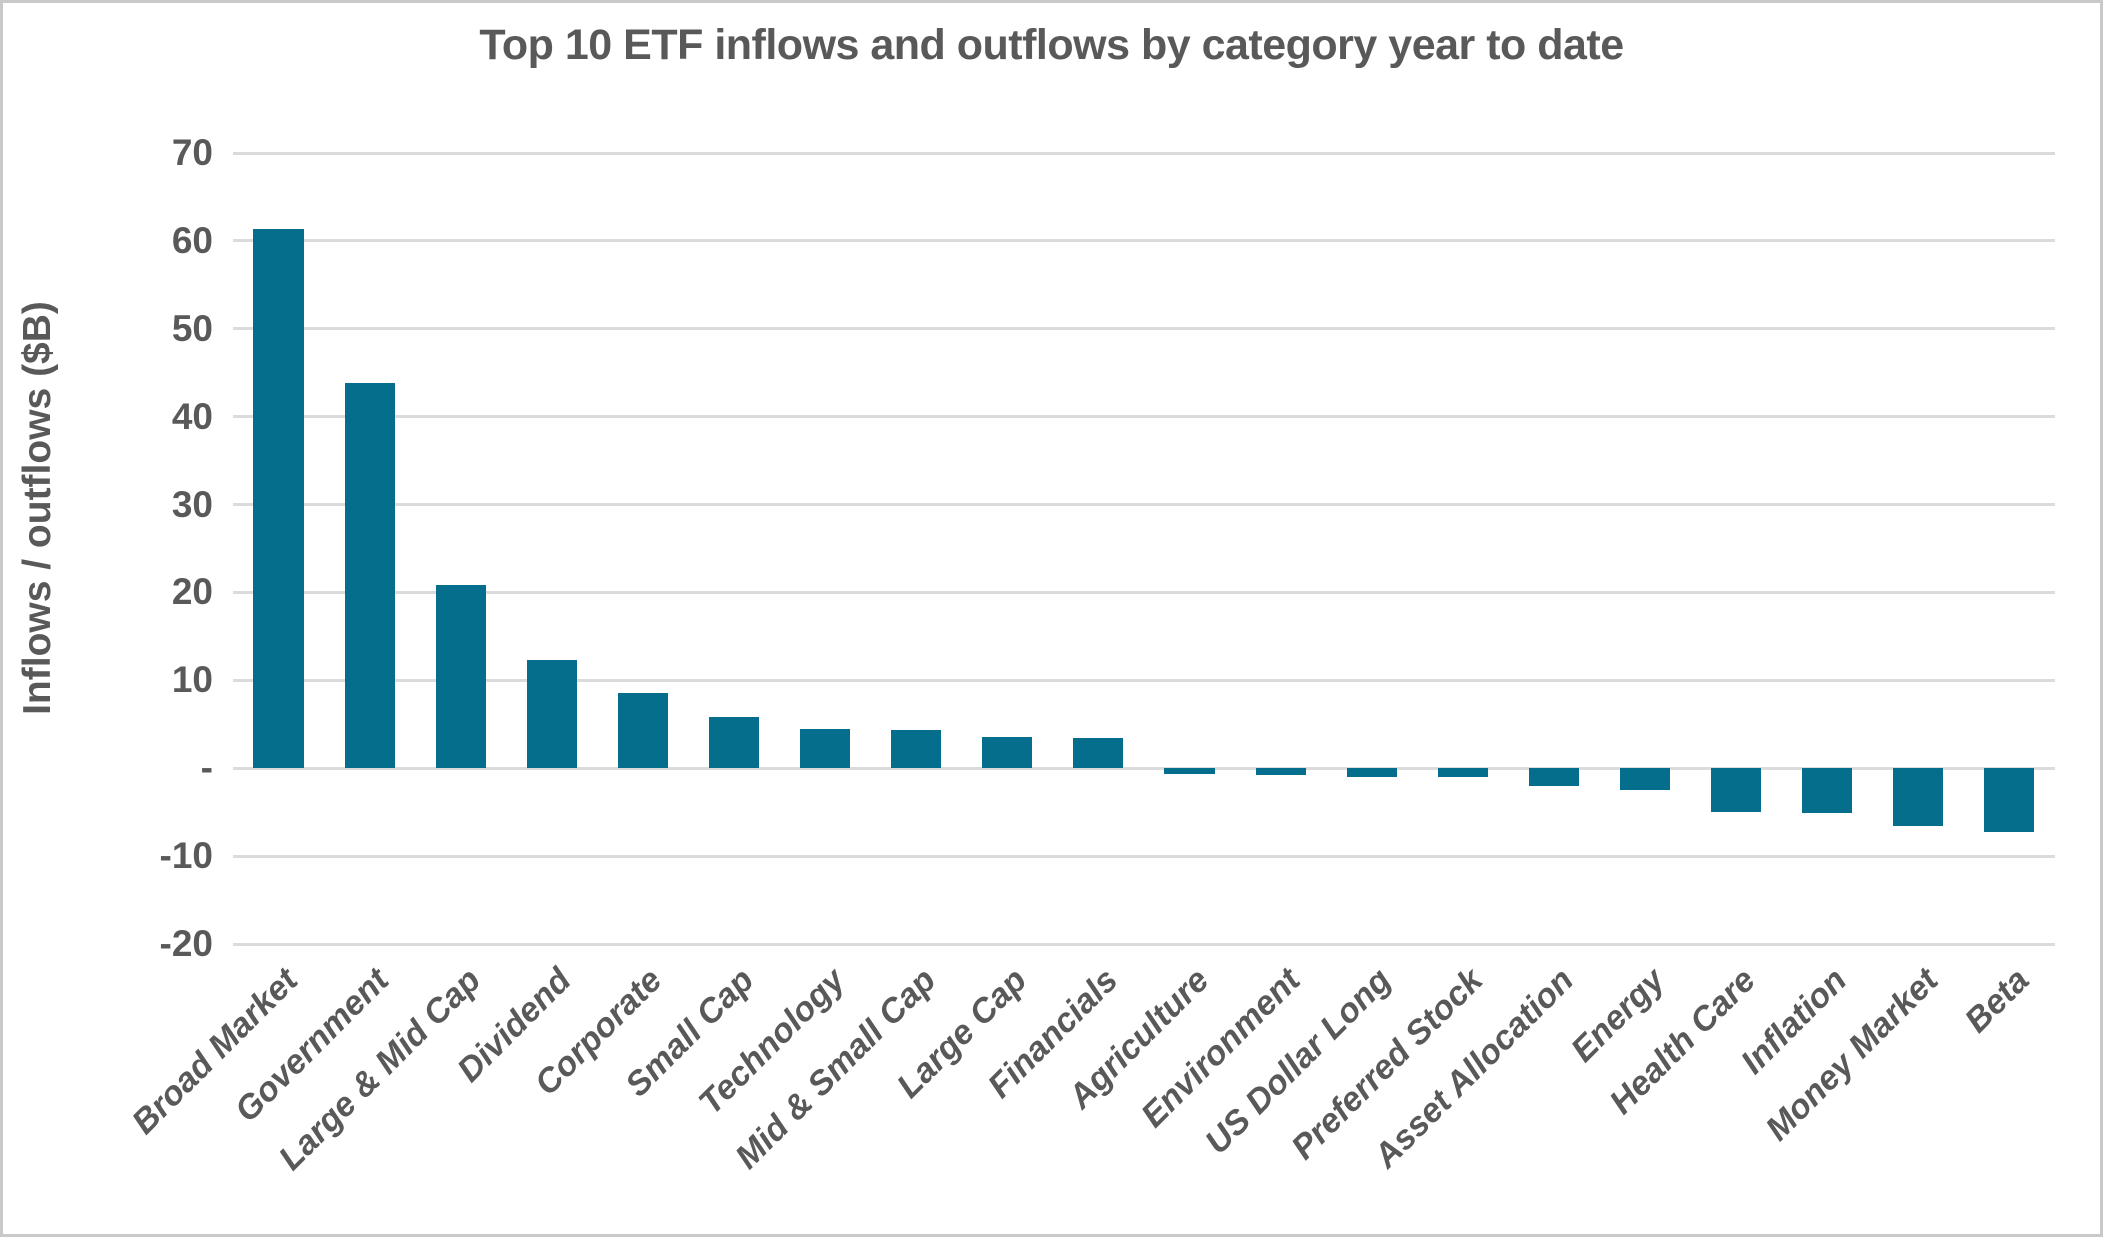 The height and width of the screenshot is (1237, 2103). I want to click on bar-environment, so click(1280, 772).